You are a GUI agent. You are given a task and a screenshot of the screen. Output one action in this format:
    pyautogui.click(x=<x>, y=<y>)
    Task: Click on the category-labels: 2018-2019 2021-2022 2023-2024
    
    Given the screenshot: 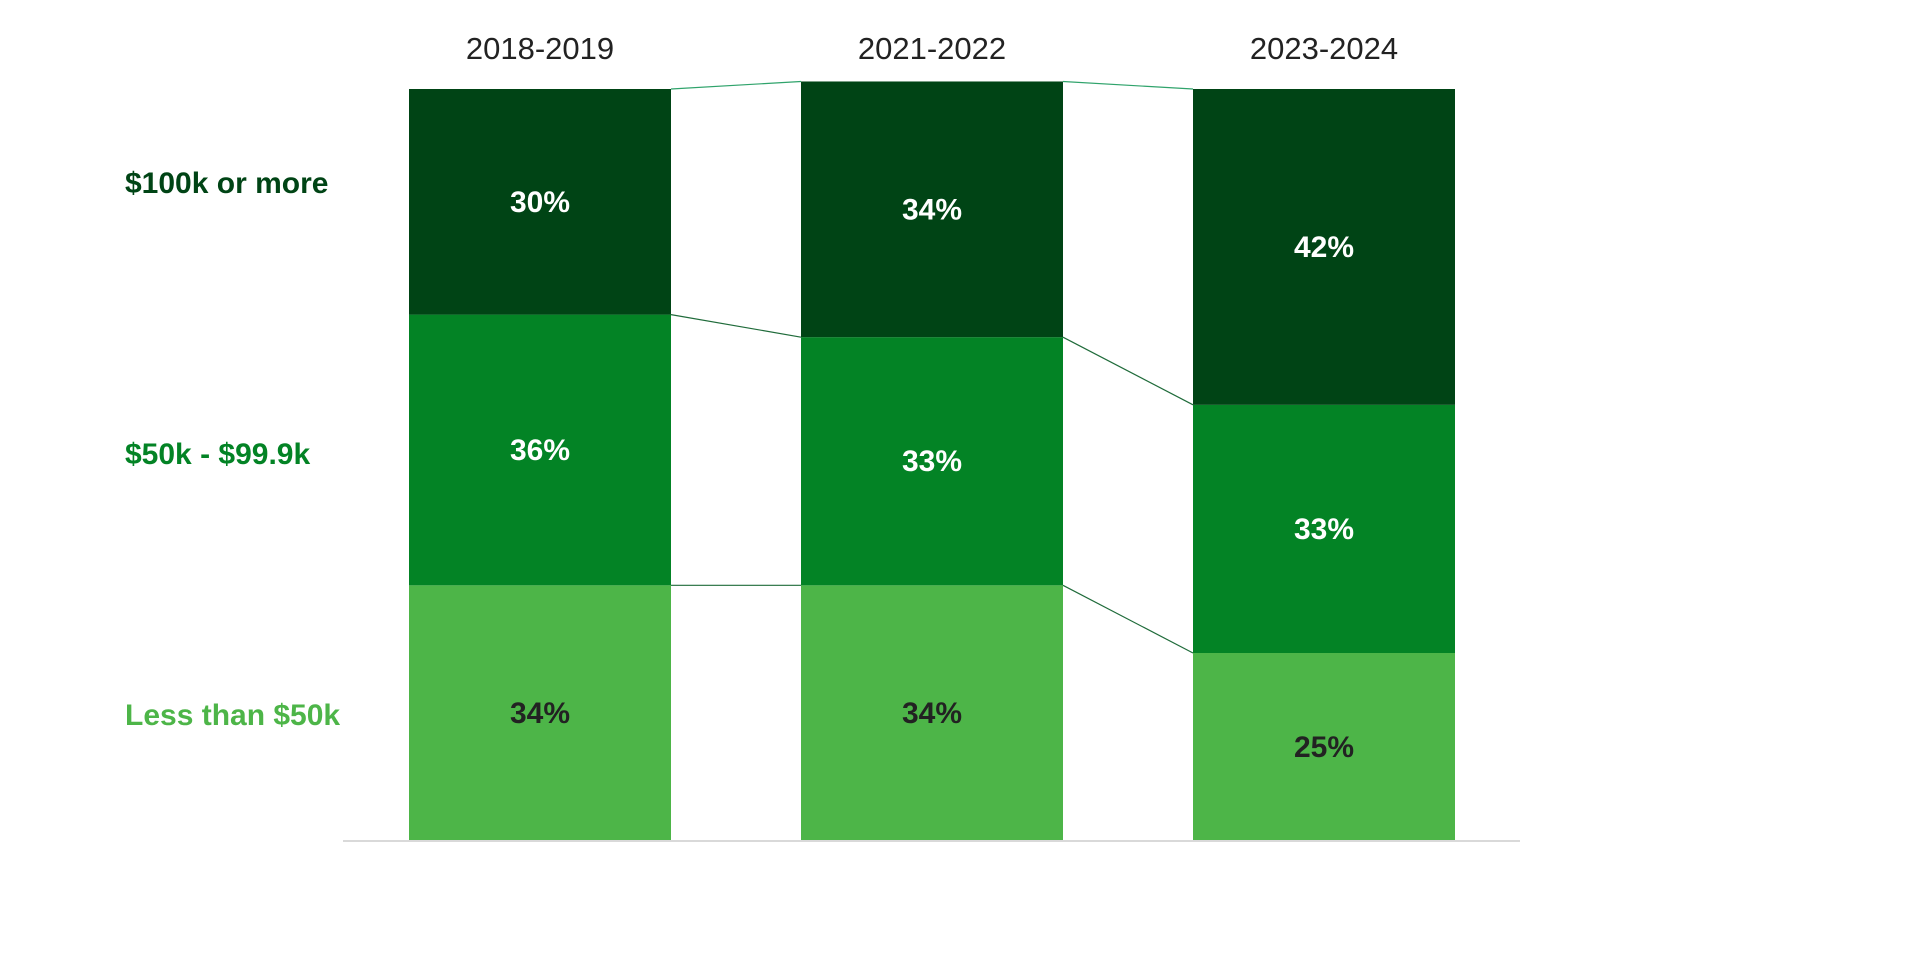 What is the action you would take?
    pyautogui.click(x=932, y=48)
    